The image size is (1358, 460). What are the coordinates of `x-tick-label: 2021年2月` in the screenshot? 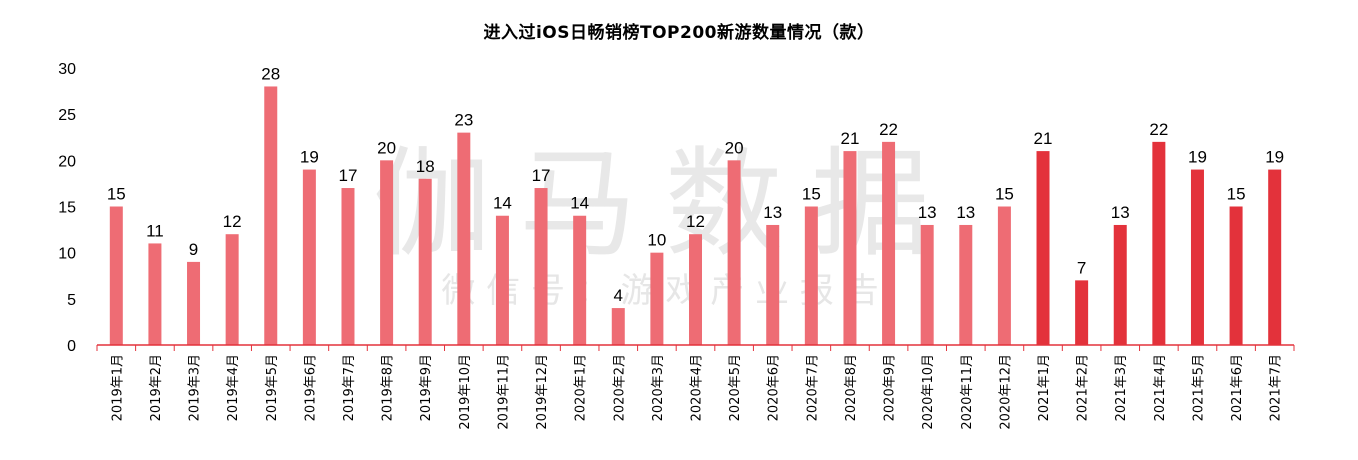 It's located at (1083, 387).